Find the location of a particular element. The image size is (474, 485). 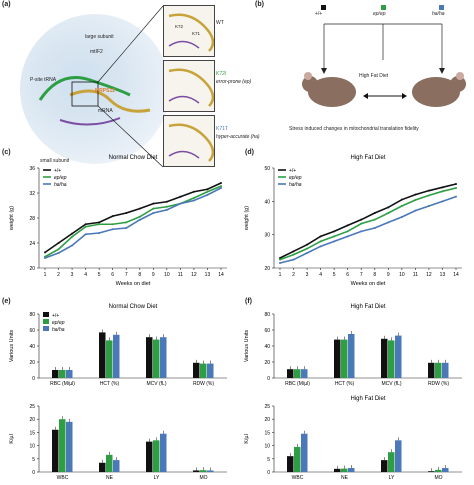

y-tick-label: 0 is located at coordinates (268, 379).